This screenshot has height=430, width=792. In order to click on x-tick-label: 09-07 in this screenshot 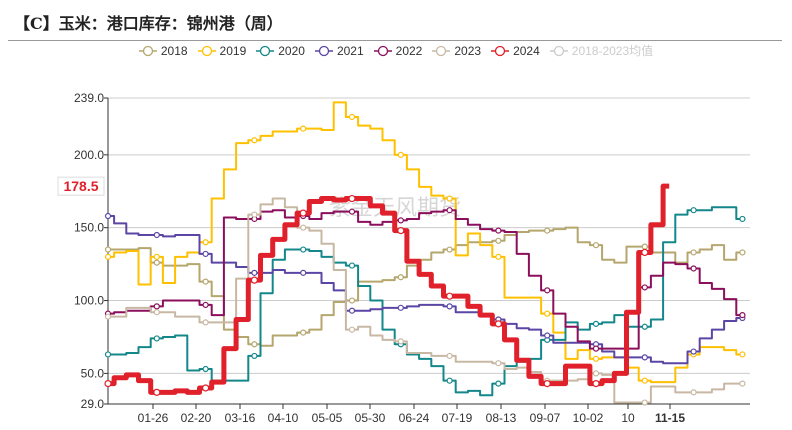, I will do `click(545, 418)`.